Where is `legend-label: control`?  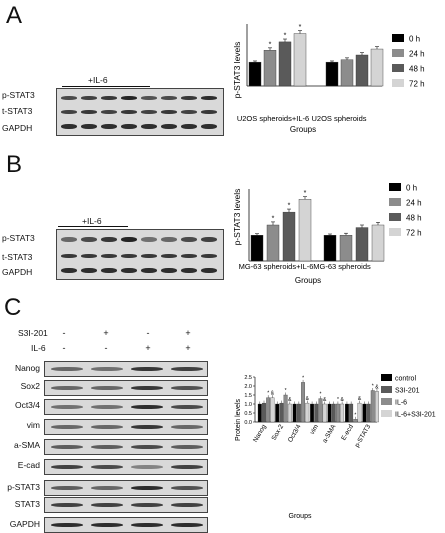 legend-label: control is located at coordinates (405, 379).